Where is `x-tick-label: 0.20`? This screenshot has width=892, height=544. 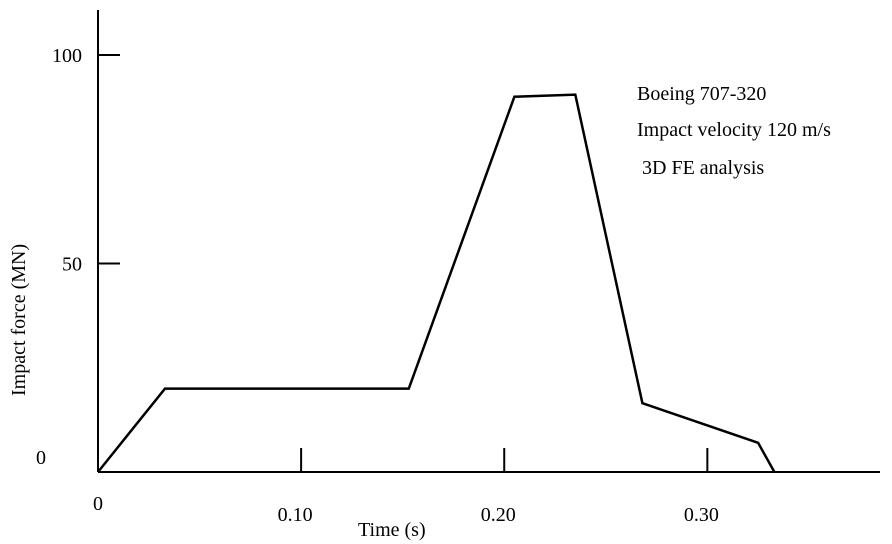 x-tick-label: 0.20 is located at coordinates (498, 515).